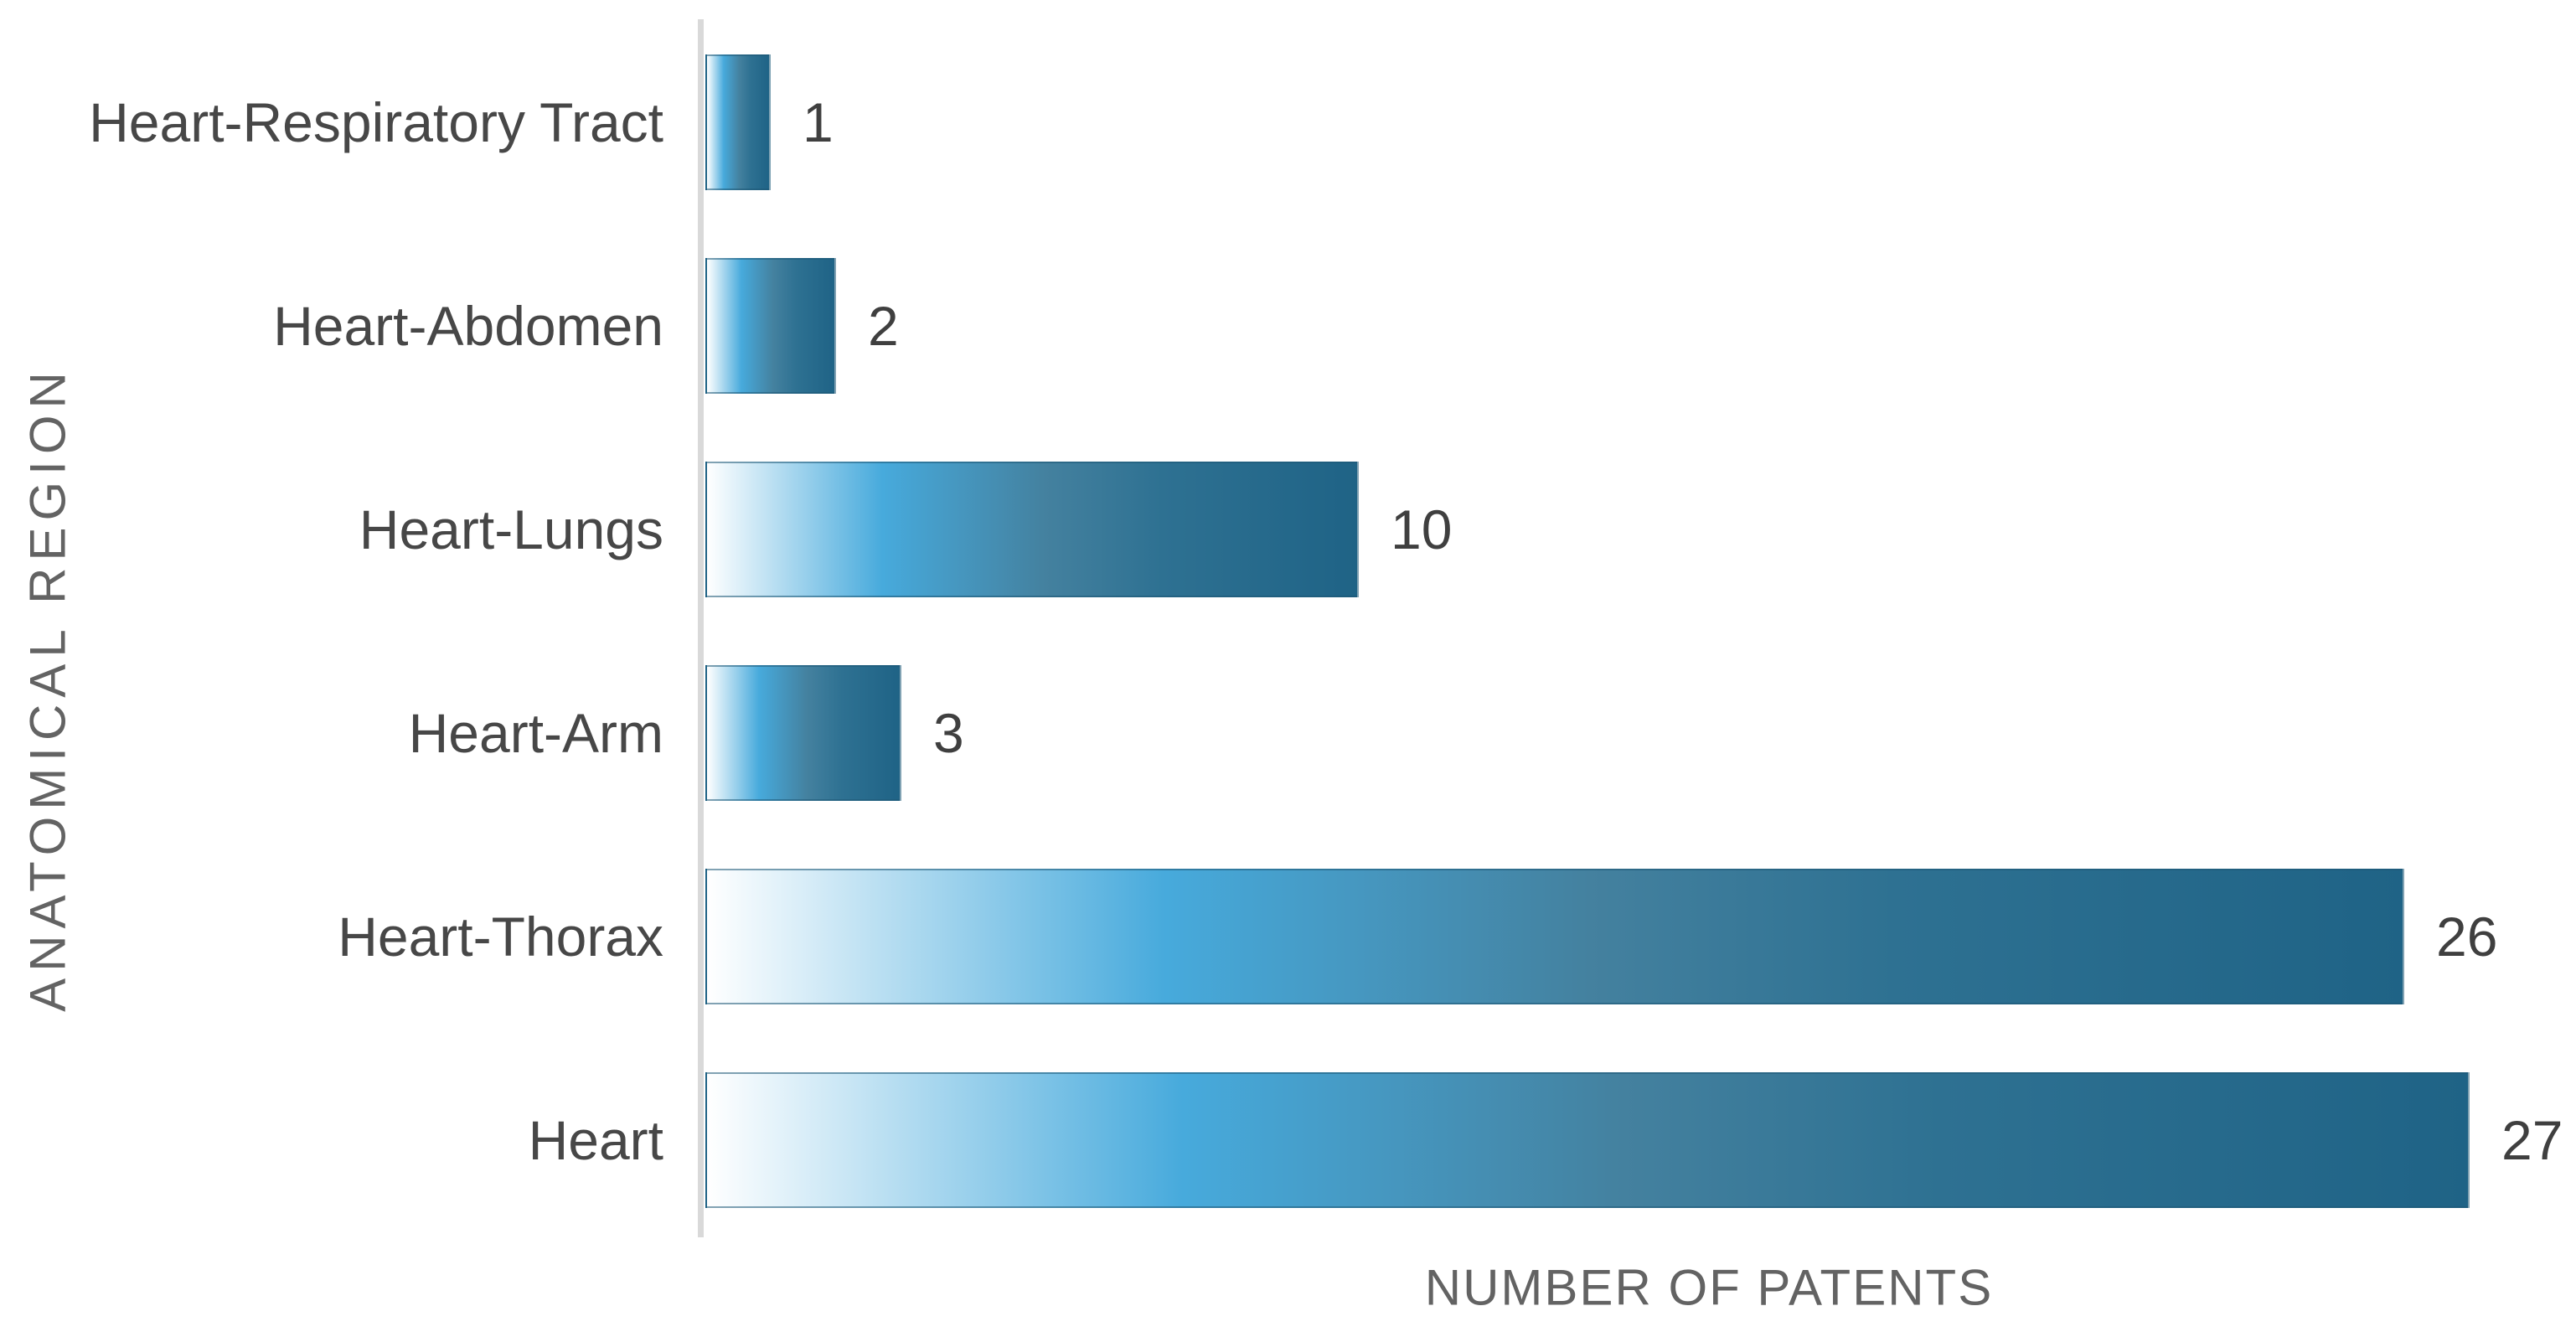 This screenshot has width=2576, height=1337. Describe the element at coordinates (2467, 937) in the screenshot. I see `value-label: 26` at that location.